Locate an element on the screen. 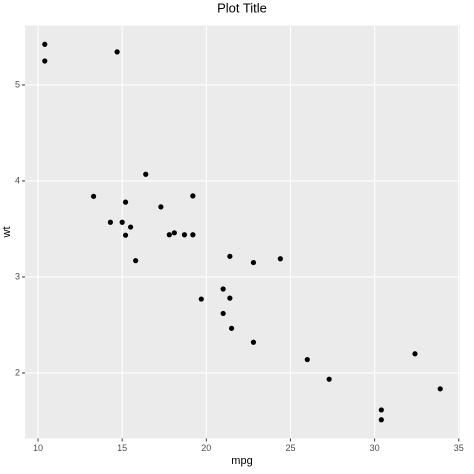 This screenshot has height=474, width=474. y-tick-label: 4 is located at coordinates (17, 180).